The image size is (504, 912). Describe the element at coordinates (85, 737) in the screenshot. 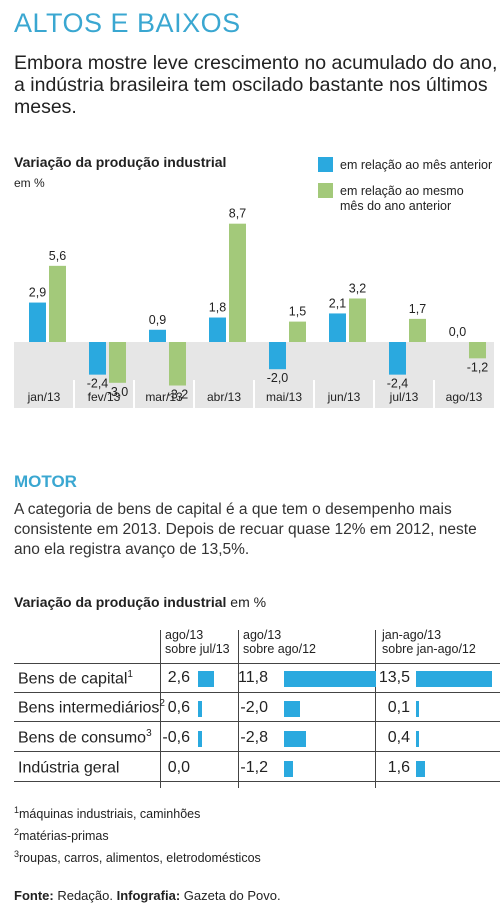

I see `row-label: Bens de consumo3` at that location.